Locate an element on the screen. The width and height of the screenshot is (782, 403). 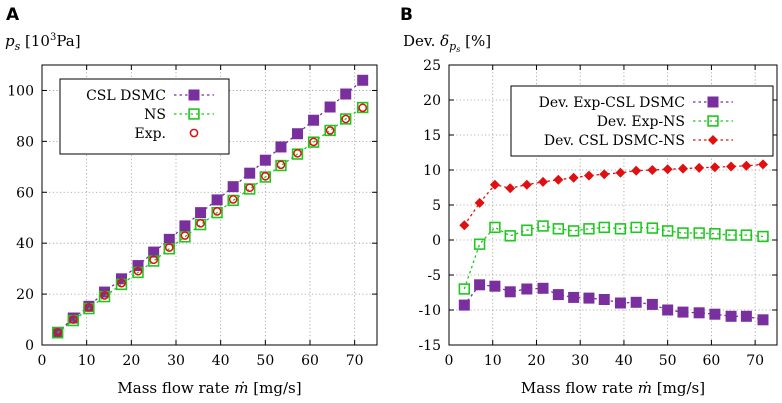
chart-b-xlabel: Mass flow rate ṁ [mg/s] is located at coordinates (613, 388).